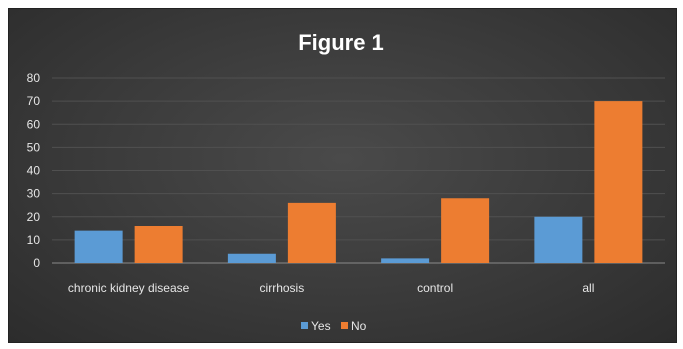 The height and width of the screenshot is (349, 683). What do you see at coordinates (34, 101) in the screenshot?
I see `y-tick-label: 70` at bounding box center [34, 101].